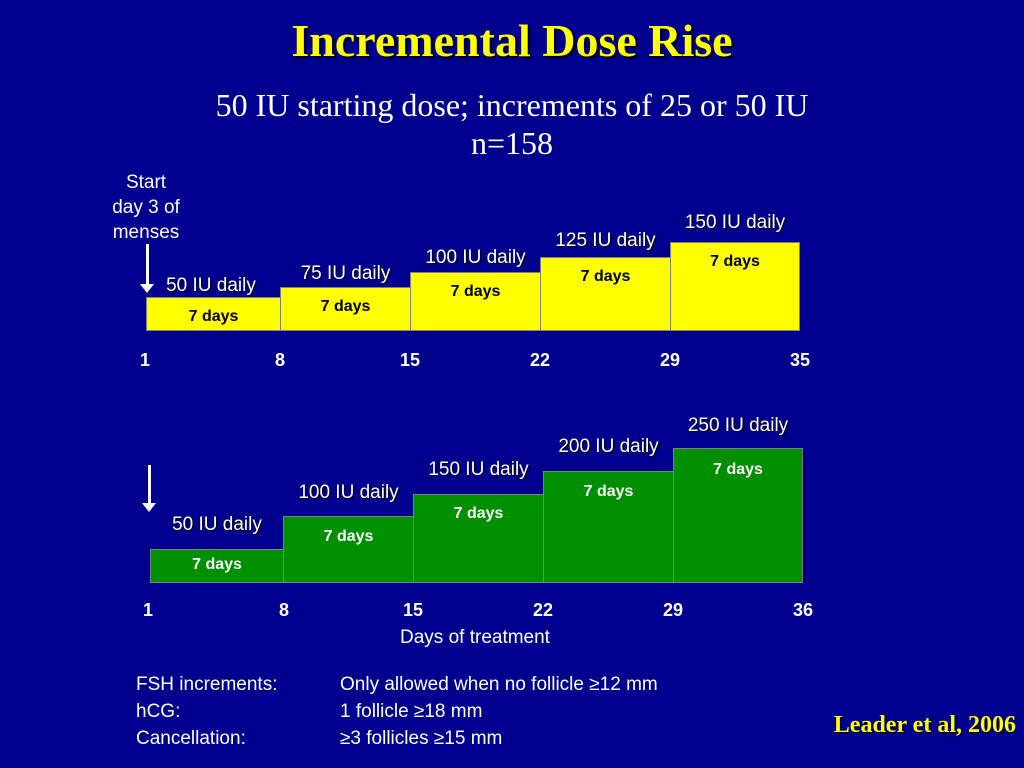 This screenshot has height=768, width=1024. I want to click on note-row: Cancellation: ≥3 follicles ≥15 mm, so click(397, 738).